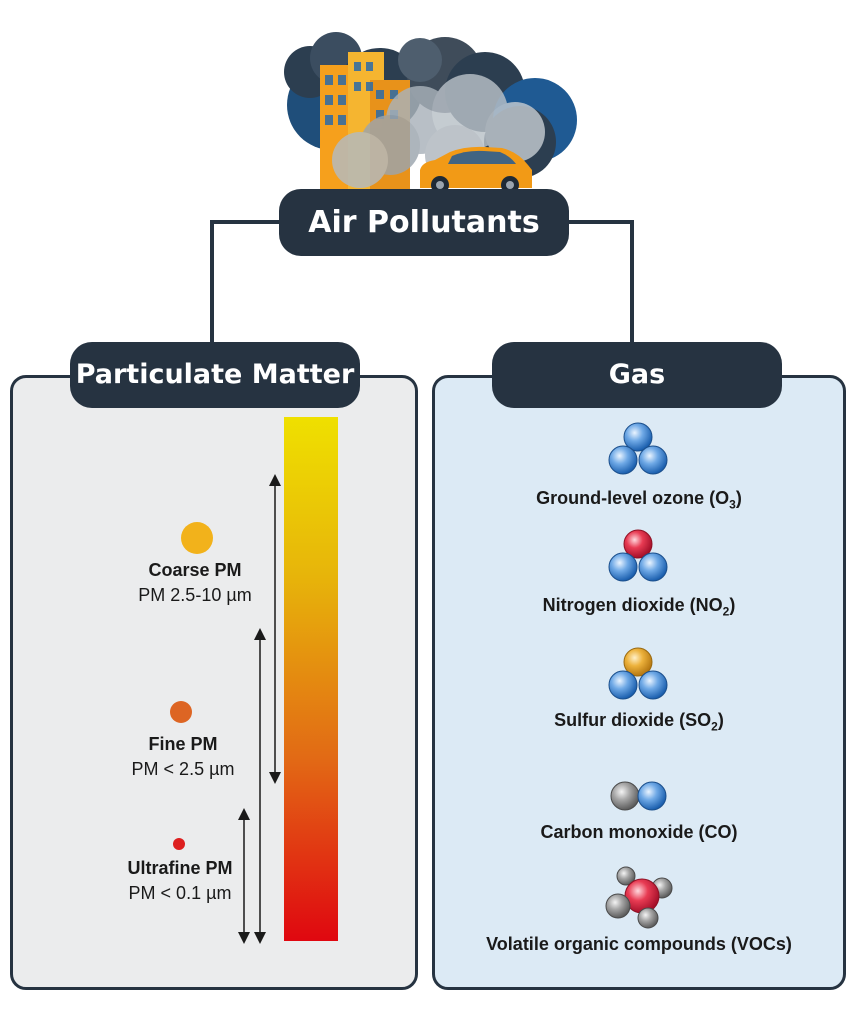  I want to click on coarse-pm-name: Coarse PM, so click(195, 570).